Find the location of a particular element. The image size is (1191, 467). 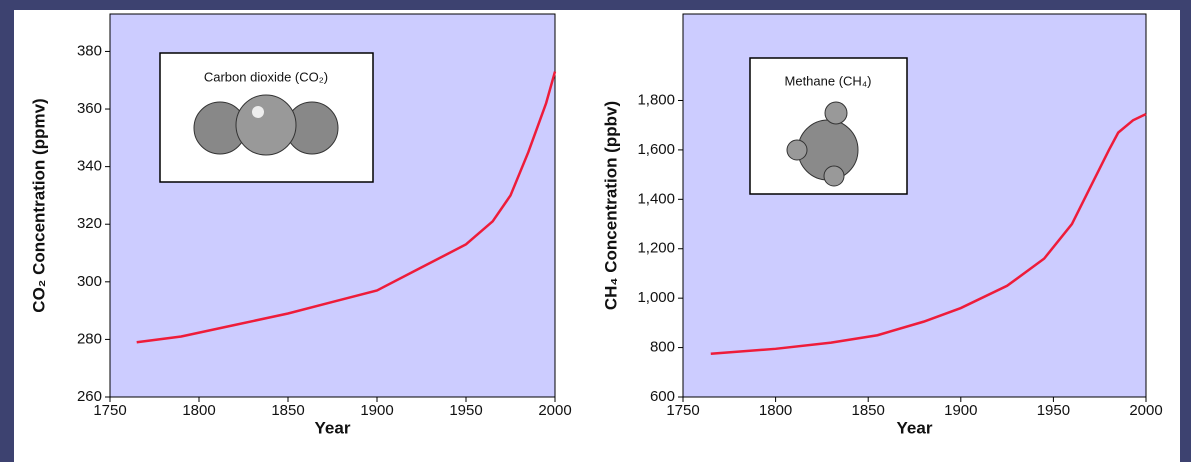

y-tick-label: 380 is located at coordinates (89, 50).